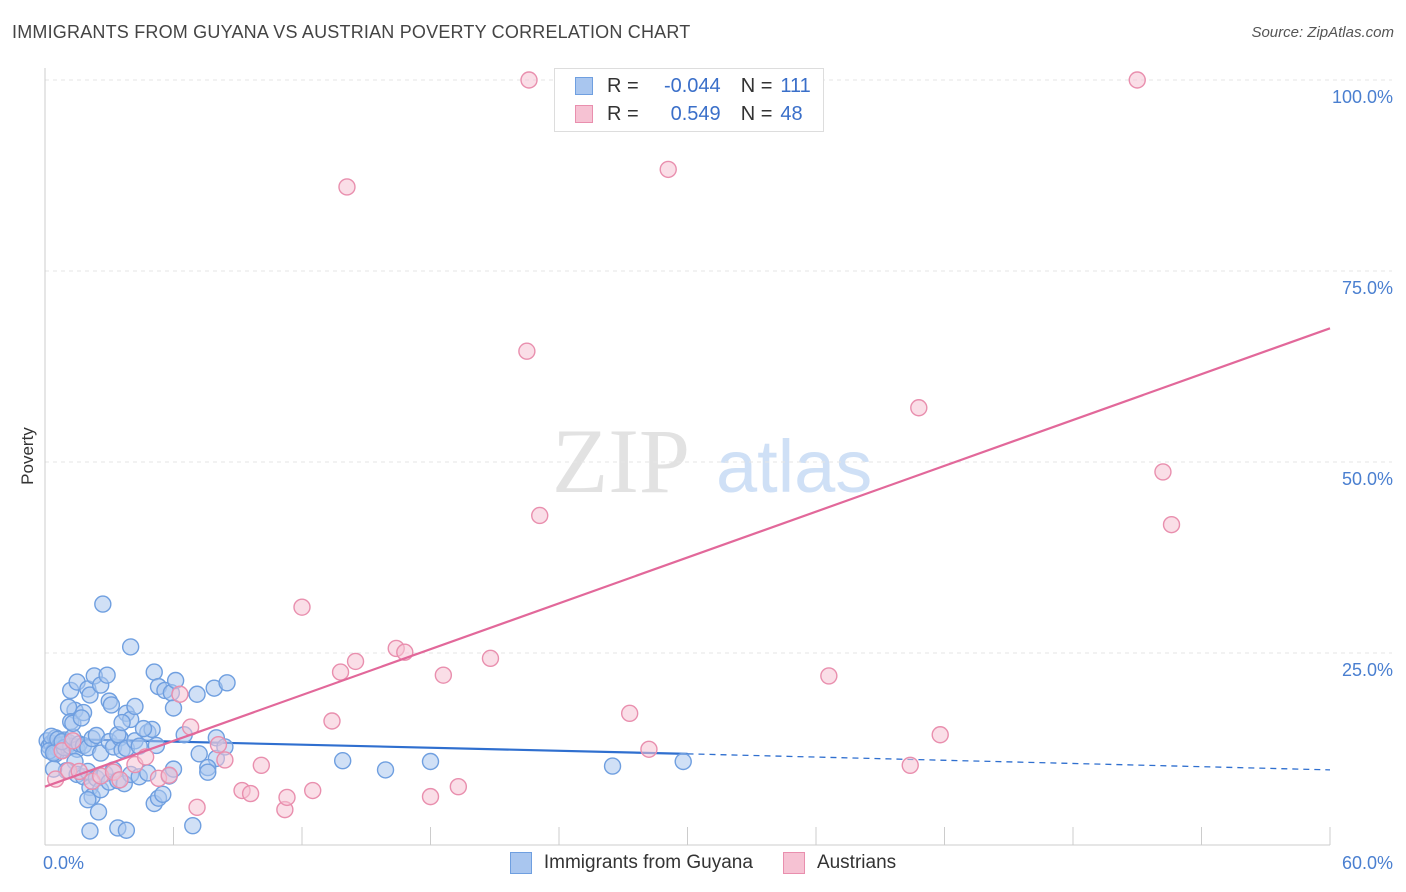 The width and height of the screenshot is (1406, 892). Describe the element at coordinates (1362, 97) in the screenshot. I see `y-tick-label: 100.0%` at that location.